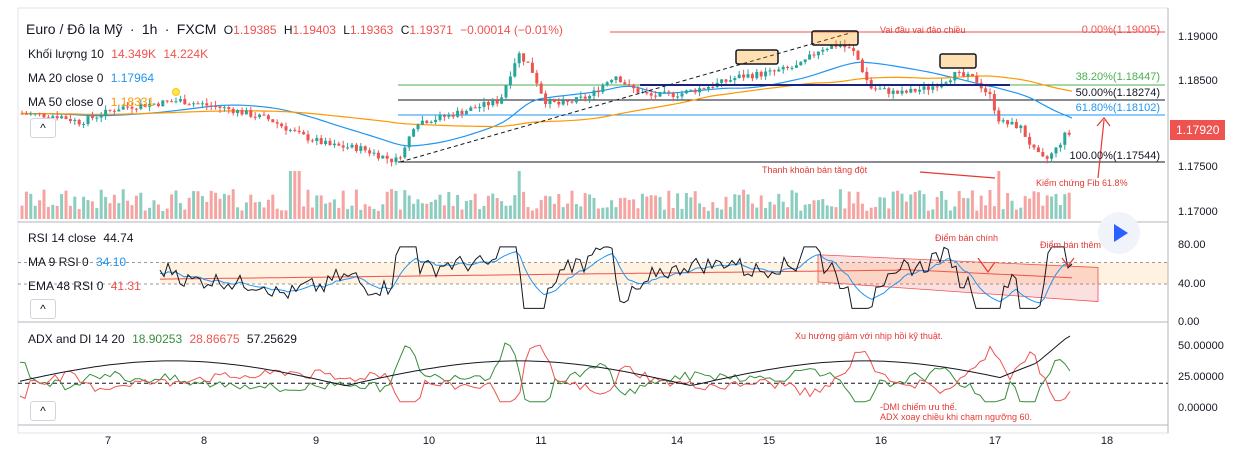  Describe the element at coordinates (58, 262) in the screenshot. I see `rsi-ma-label: MA 9 RSI 0` at that location.